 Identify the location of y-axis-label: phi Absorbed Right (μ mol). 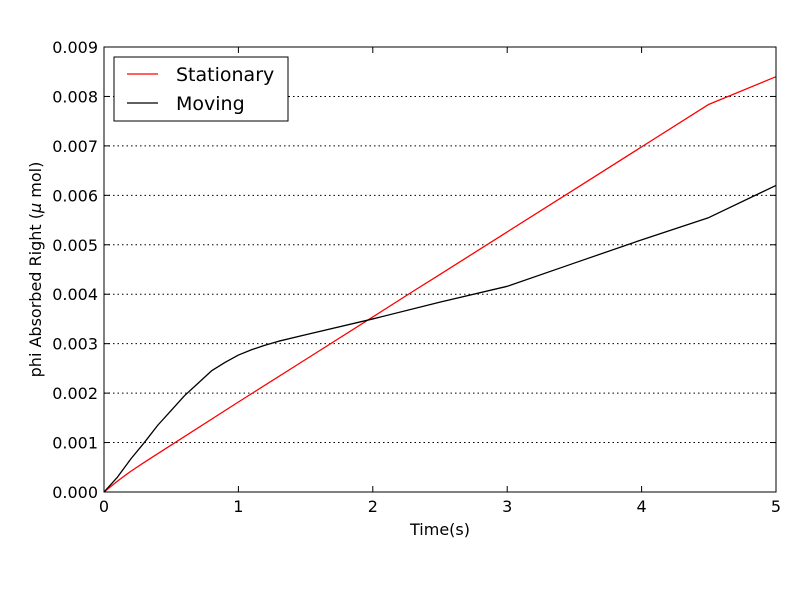
(35, 270).